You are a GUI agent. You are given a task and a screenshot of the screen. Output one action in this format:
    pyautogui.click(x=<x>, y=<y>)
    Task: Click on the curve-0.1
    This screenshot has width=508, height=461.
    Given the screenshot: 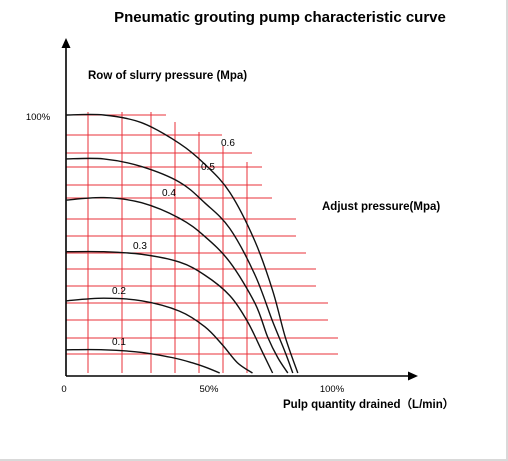 What is the action you would take?
    pyautogui.click(x=142, y=361)
    